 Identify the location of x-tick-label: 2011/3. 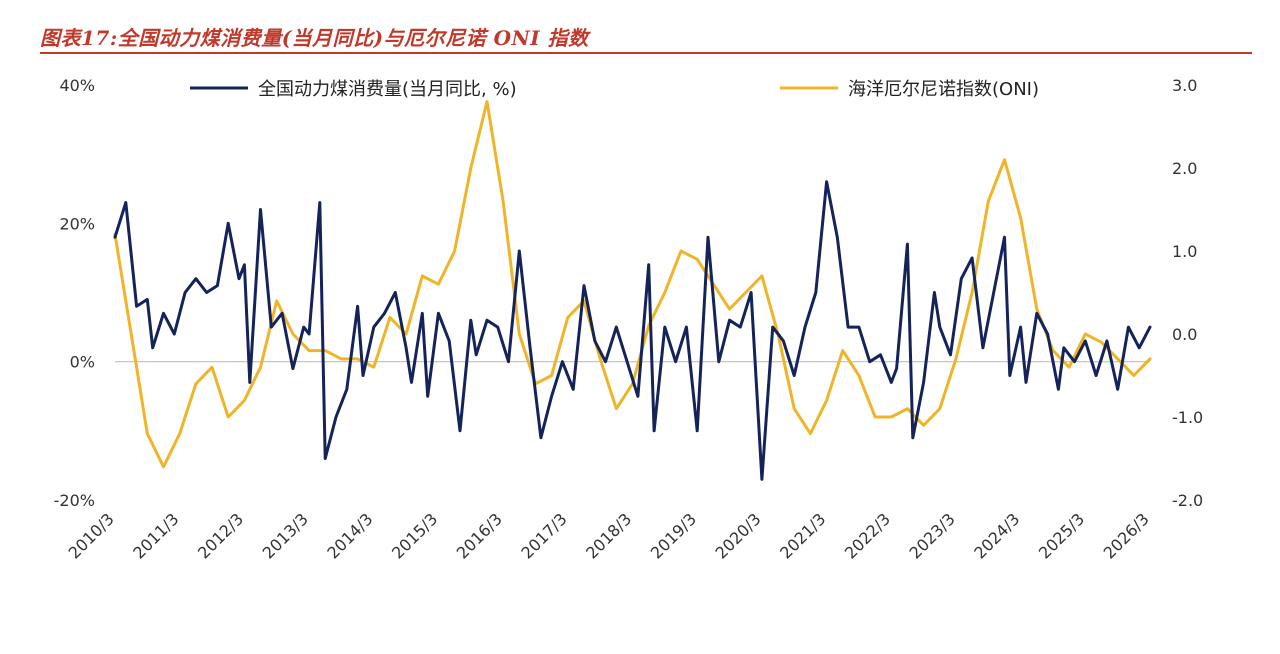
(155, 535).